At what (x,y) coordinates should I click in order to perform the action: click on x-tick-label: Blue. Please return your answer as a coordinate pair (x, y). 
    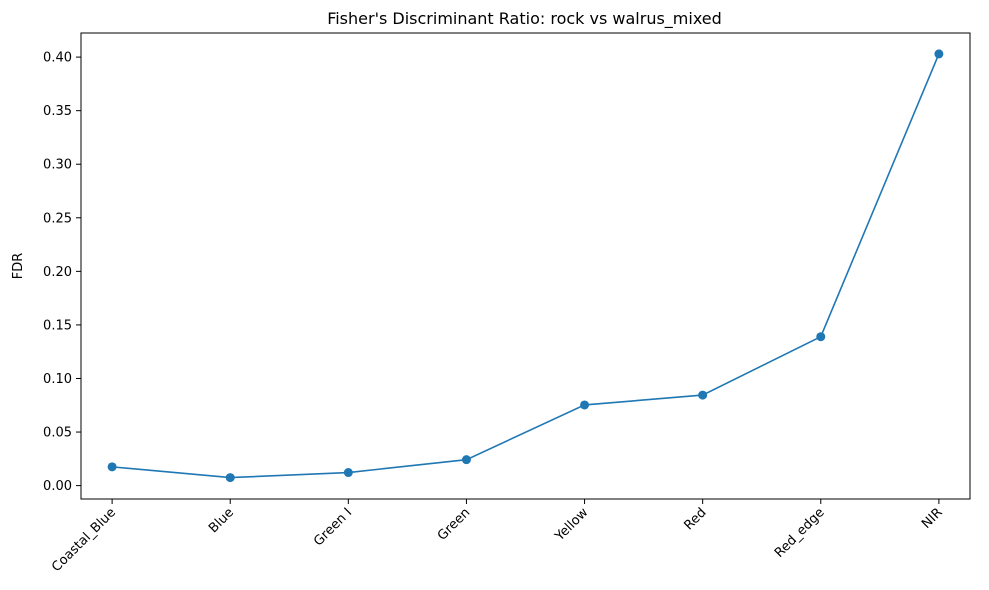
    Looking at the image, I should click on (221, 520).